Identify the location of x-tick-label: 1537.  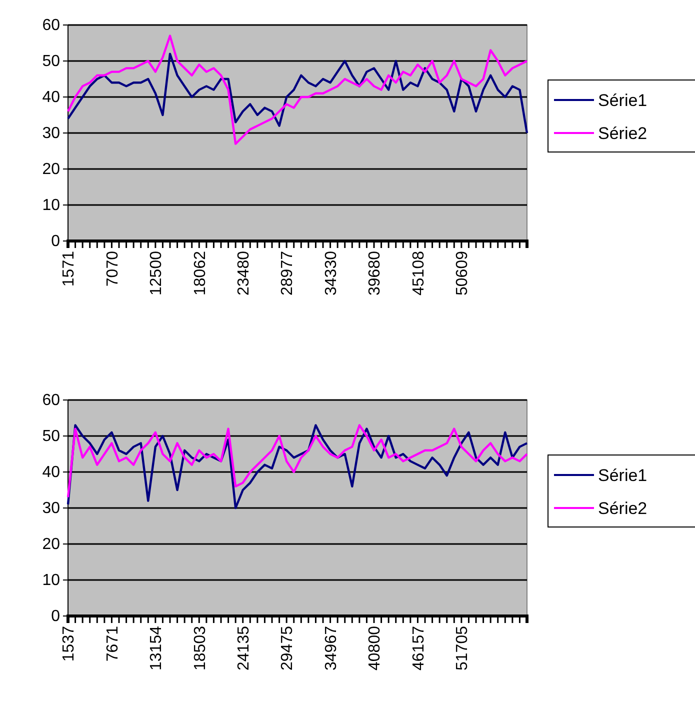
(69, 644).